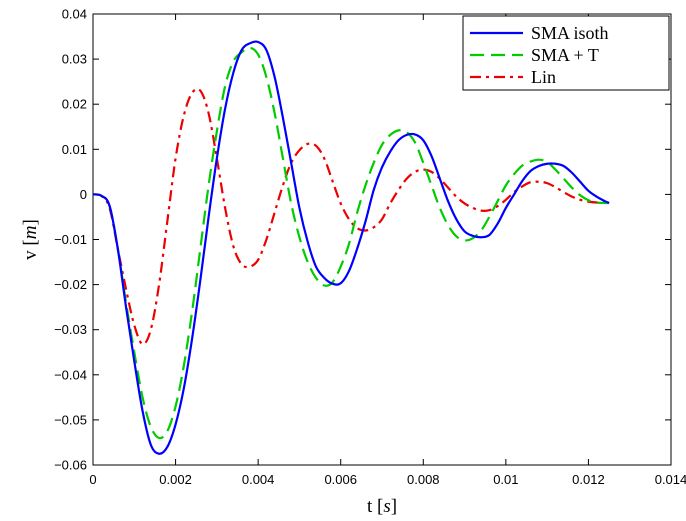  I want to click on x-axis-label: t [s], so click(382, 506).